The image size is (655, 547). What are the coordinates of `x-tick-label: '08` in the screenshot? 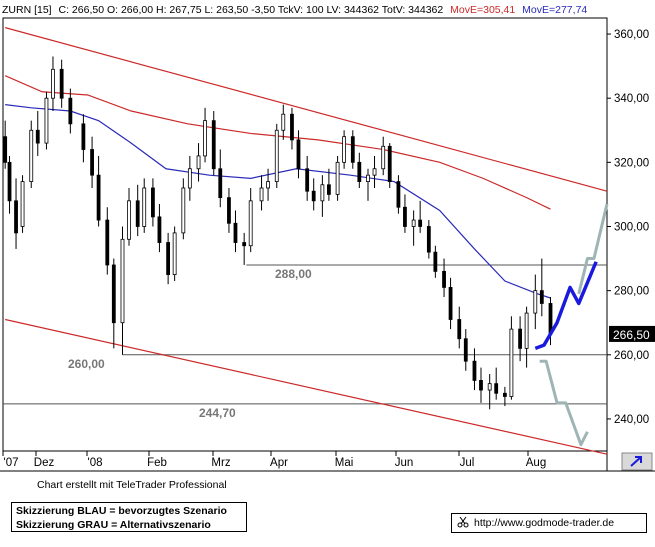 It's located at (95, 463).